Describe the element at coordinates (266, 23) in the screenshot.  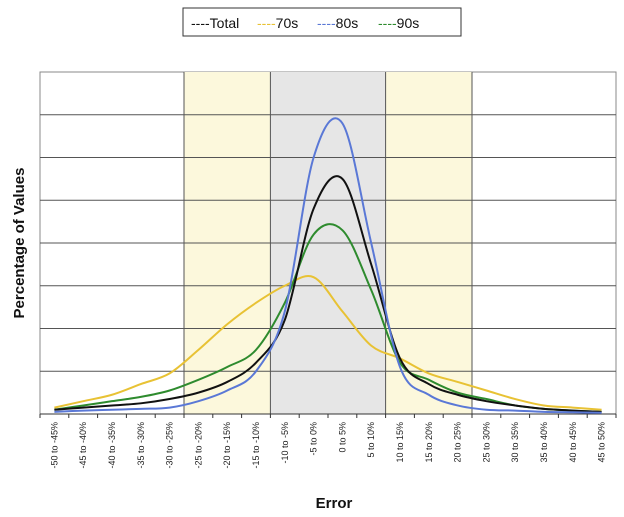
I see `legend-dash-70s: ----` at that location.